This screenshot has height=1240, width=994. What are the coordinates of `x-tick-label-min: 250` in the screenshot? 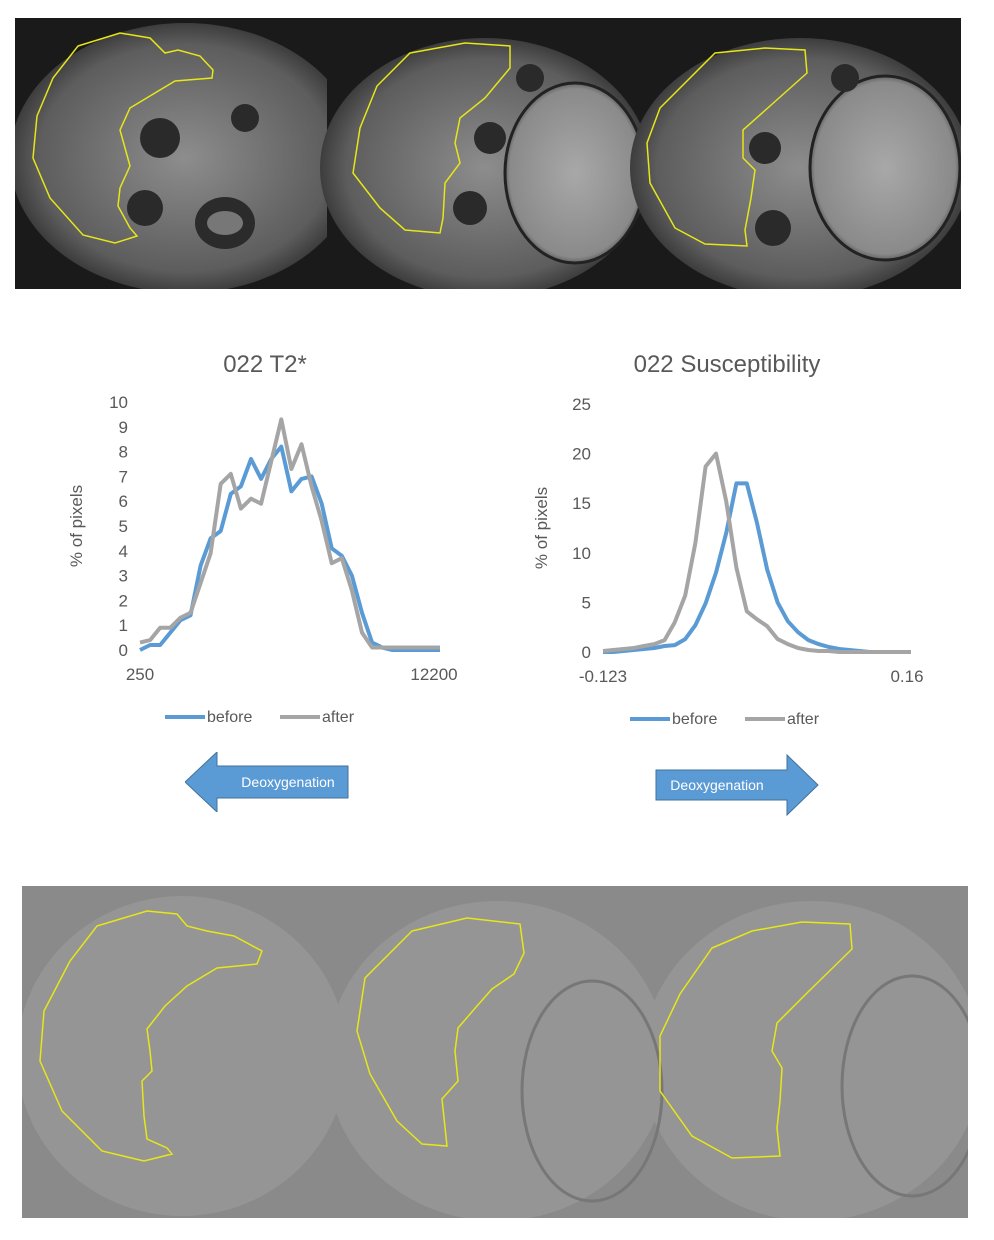 It's located at (140, 674).